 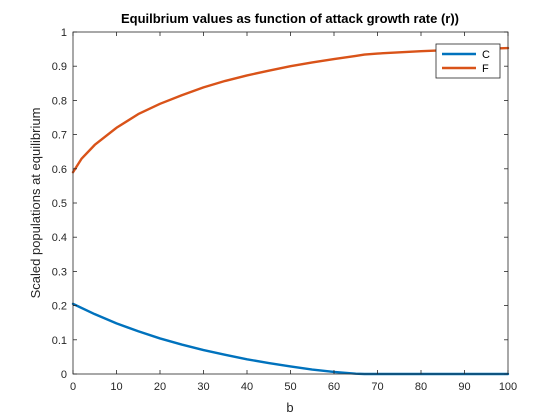 I want to click on x-tick-label: 80, so click(x=421, y=387).